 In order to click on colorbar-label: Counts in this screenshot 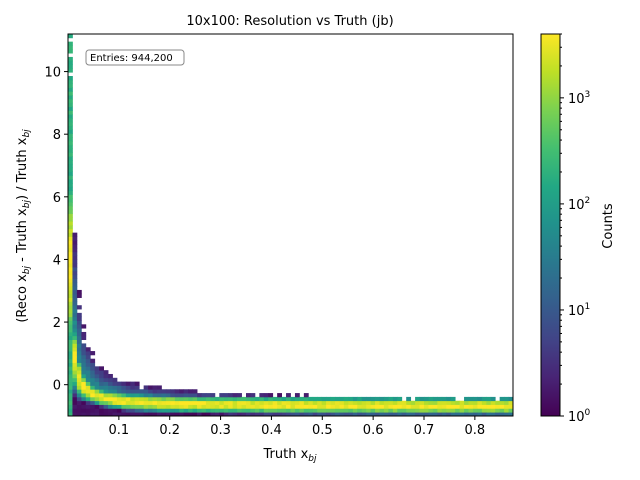, I will do `click(608, 226)`.